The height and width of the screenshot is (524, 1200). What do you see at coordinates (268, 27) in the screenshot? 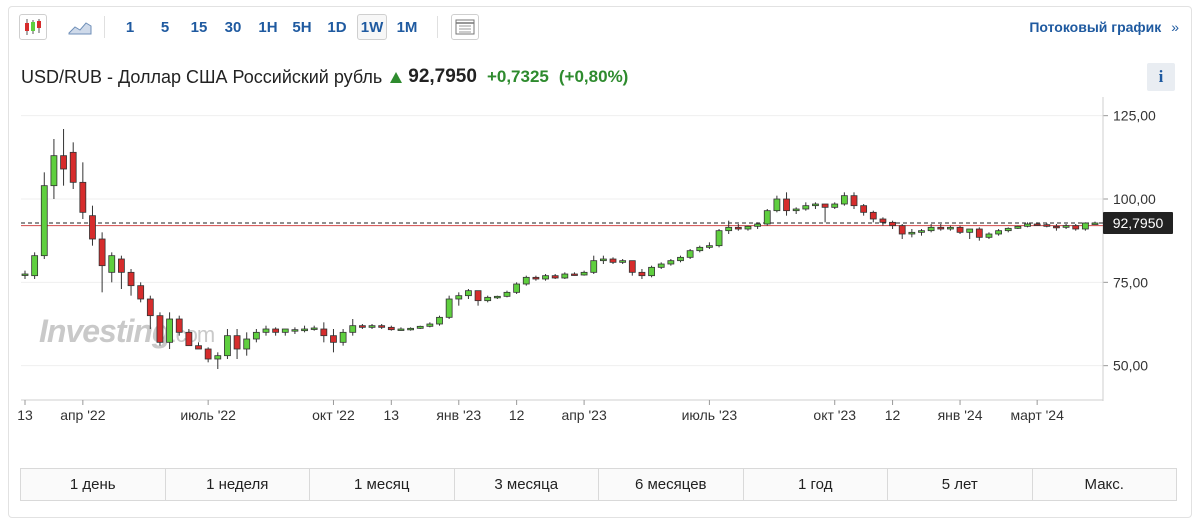
I see `interval-1h: 1H` at bounding box center [268, 27].